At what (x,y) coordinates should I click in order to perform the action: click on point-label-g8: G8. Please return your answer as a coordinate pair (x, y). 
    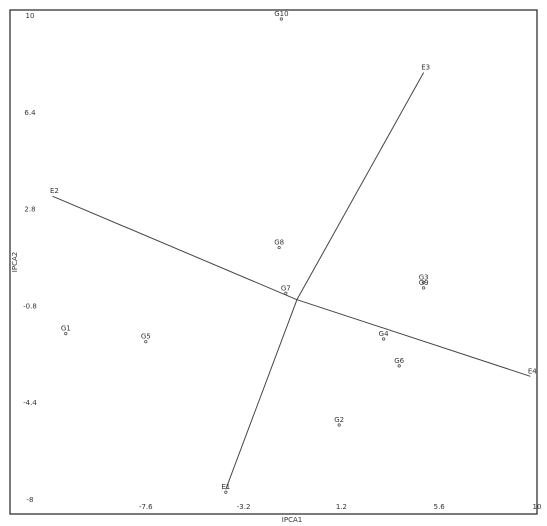
    Looking at the image, I should click on (279, 243).